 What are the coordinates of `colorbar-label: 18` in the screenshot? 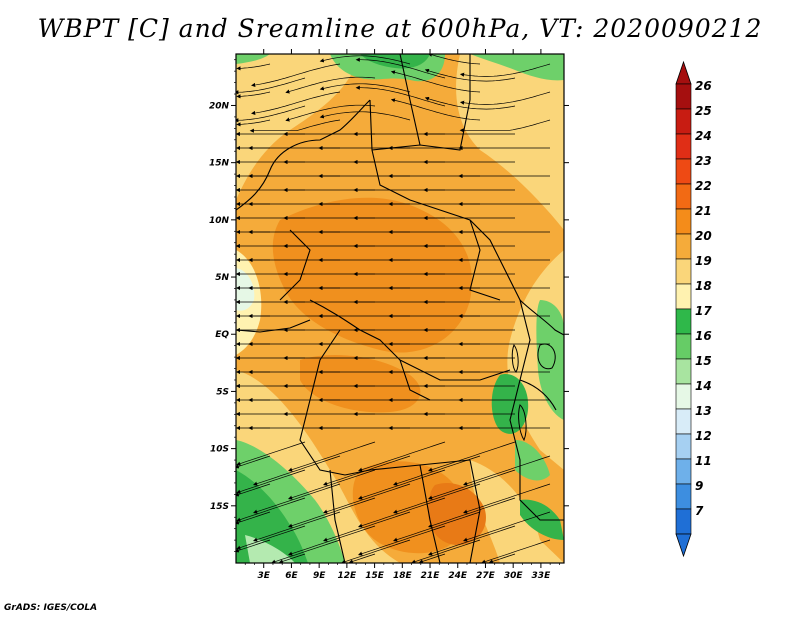 It's located at (703, 286).